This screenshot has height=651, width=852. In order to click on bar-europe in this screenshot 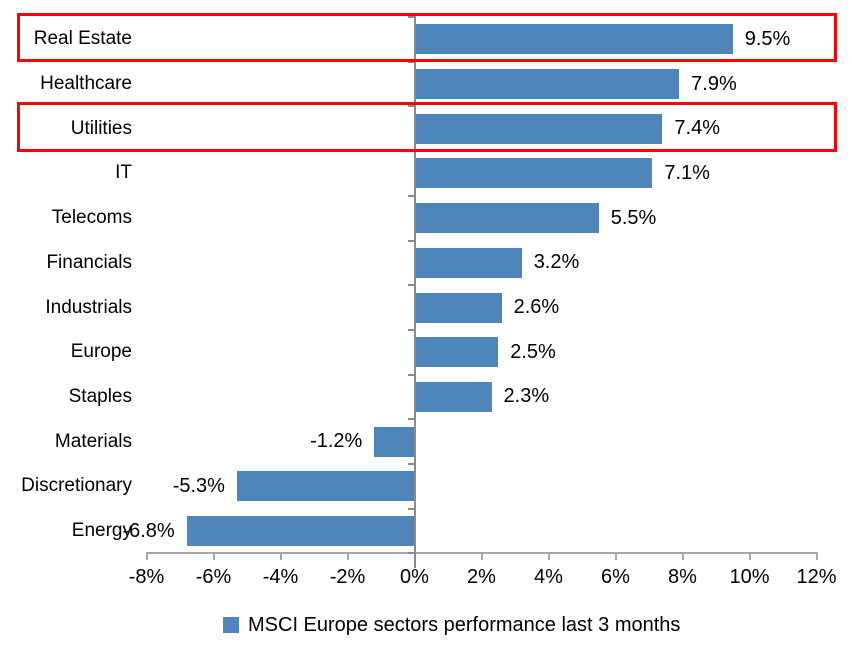, I will do `click(456, 352)`.